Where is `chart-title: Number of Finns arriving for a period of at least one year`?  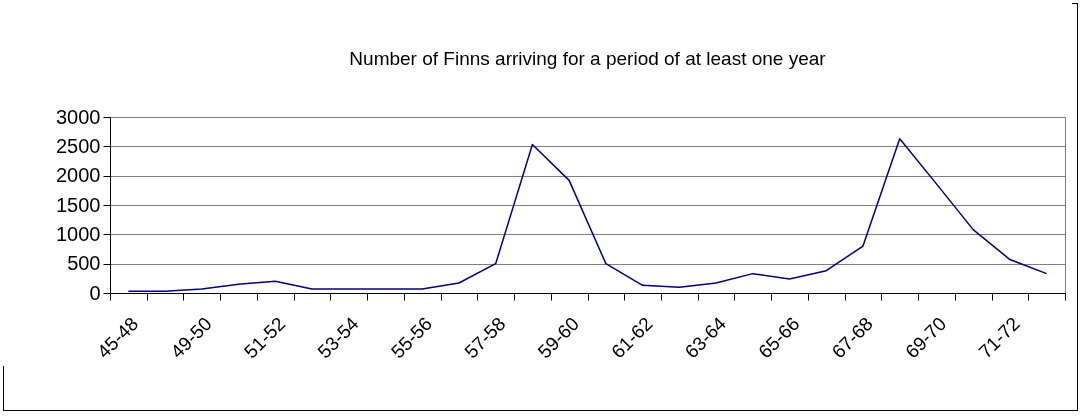 chart-title: Number of Finns arriving for a period of at least one year is located at coordinates (588, 58).